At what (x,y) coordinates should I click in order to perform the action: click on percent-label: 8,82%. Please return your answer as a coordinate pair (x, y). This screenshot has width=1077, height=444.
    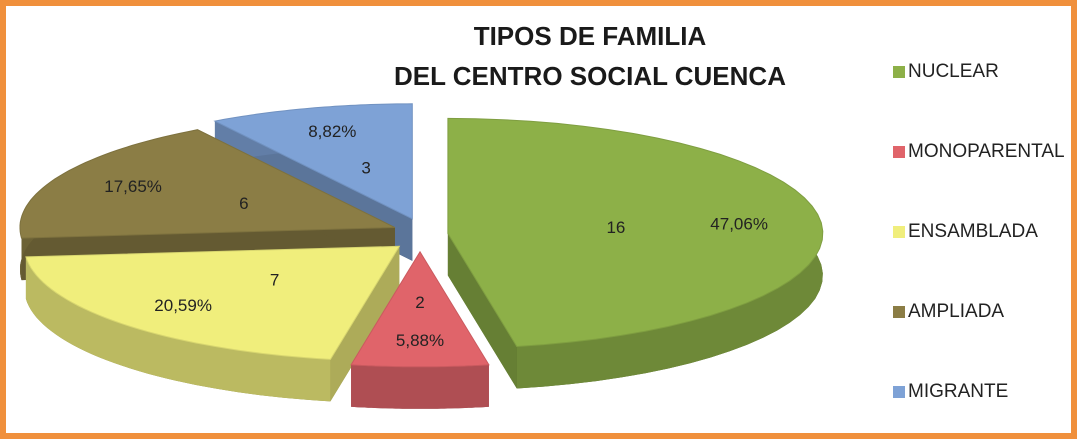
    Looking at the image, I should click on (332, 131).